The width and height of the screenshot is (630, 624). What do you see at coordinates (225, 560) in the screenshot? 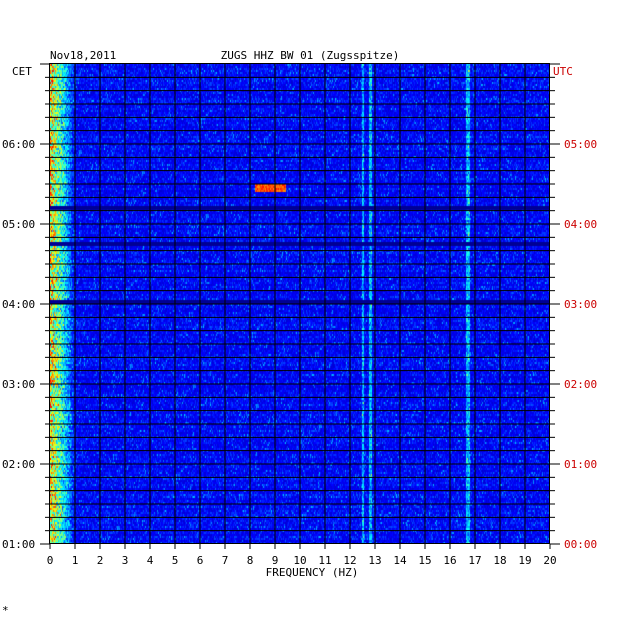
I see `x-tick-label: 7` at bounding box center [225, 560].